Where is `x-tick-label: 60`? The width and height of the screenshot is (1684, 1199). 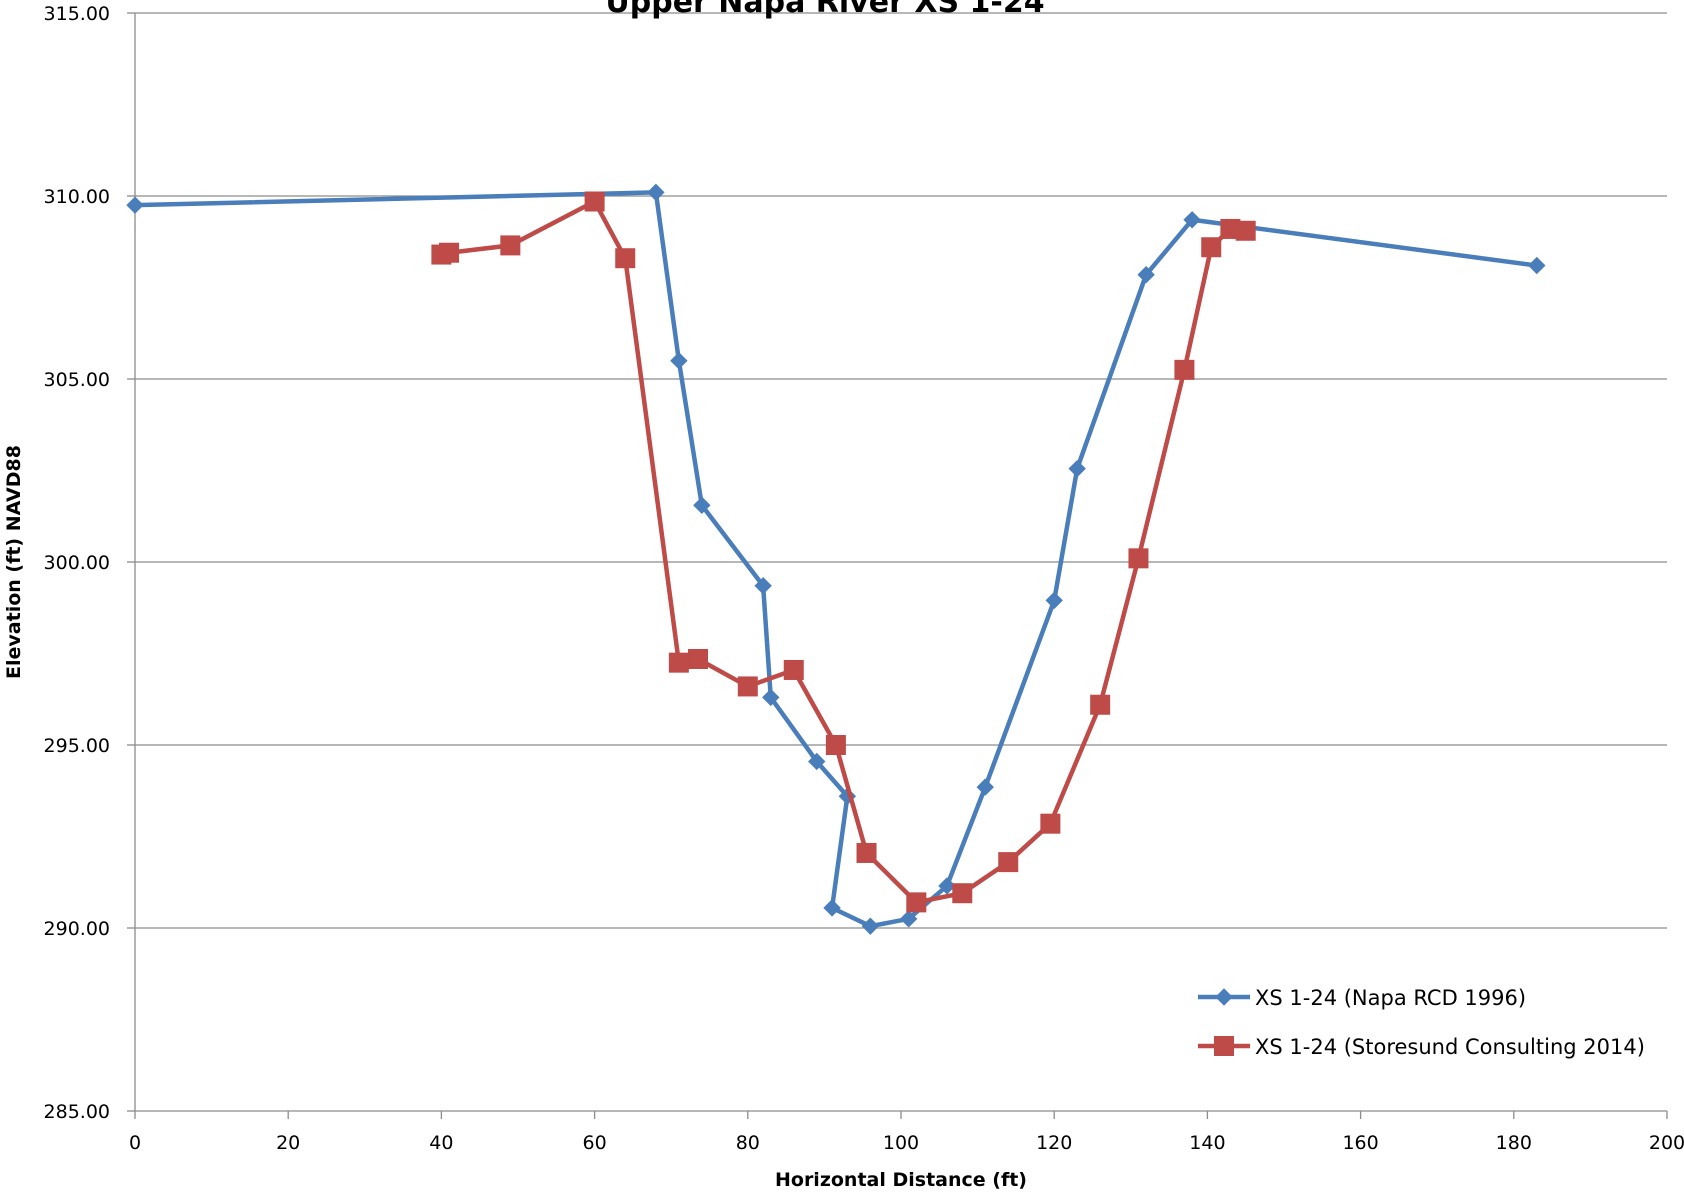
x-tick-label: 60 is located at coordinates (595, 1143).